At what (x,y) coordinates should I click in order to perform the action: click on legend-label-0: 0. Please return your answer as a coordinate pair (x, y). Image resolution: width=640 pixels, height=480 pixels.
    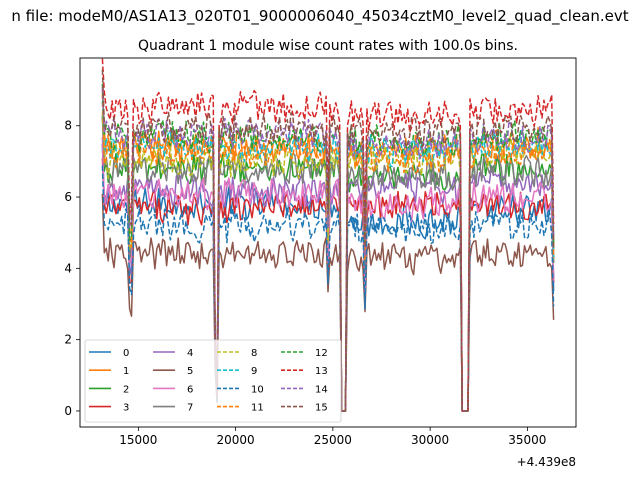
    Looking at the image, I should click on (126, 353).